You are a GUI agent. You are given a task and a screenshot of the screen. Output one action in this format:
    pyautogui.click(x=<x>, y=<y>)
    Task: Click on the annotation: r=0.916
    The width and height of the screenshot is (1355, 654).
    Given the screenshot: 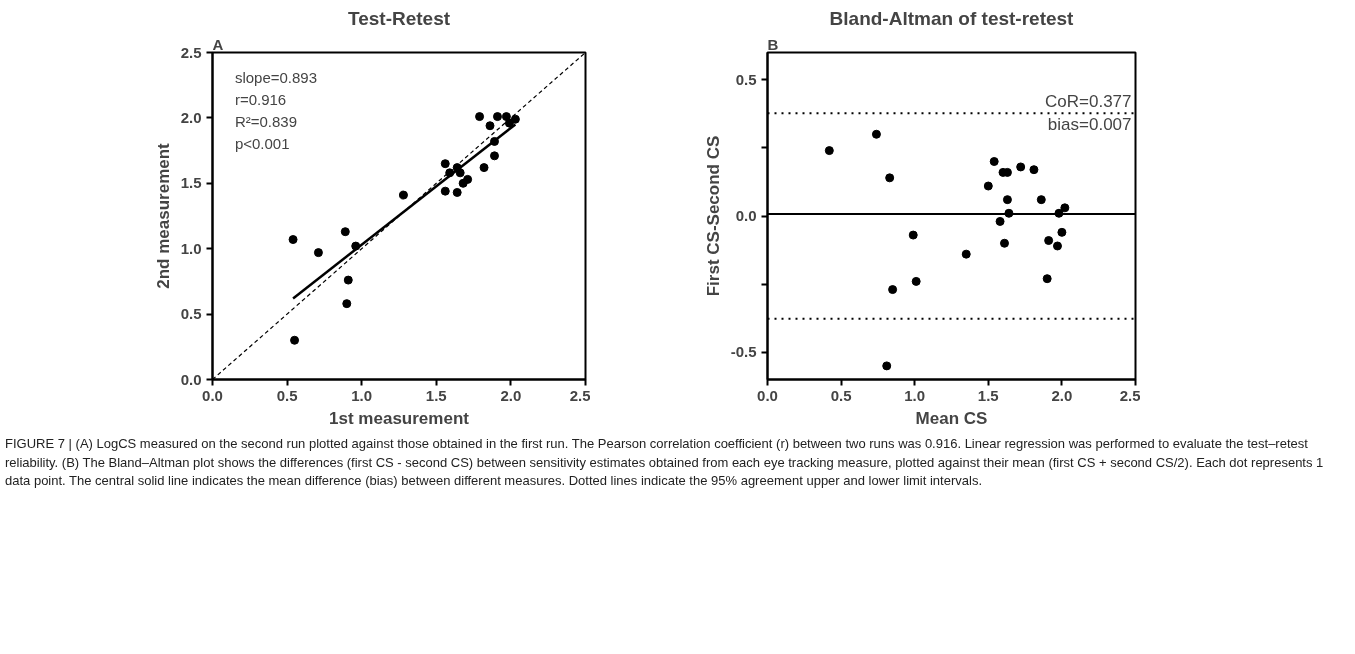 What is the action you would take?
    pyautogui.click(x=260, y=99)
    